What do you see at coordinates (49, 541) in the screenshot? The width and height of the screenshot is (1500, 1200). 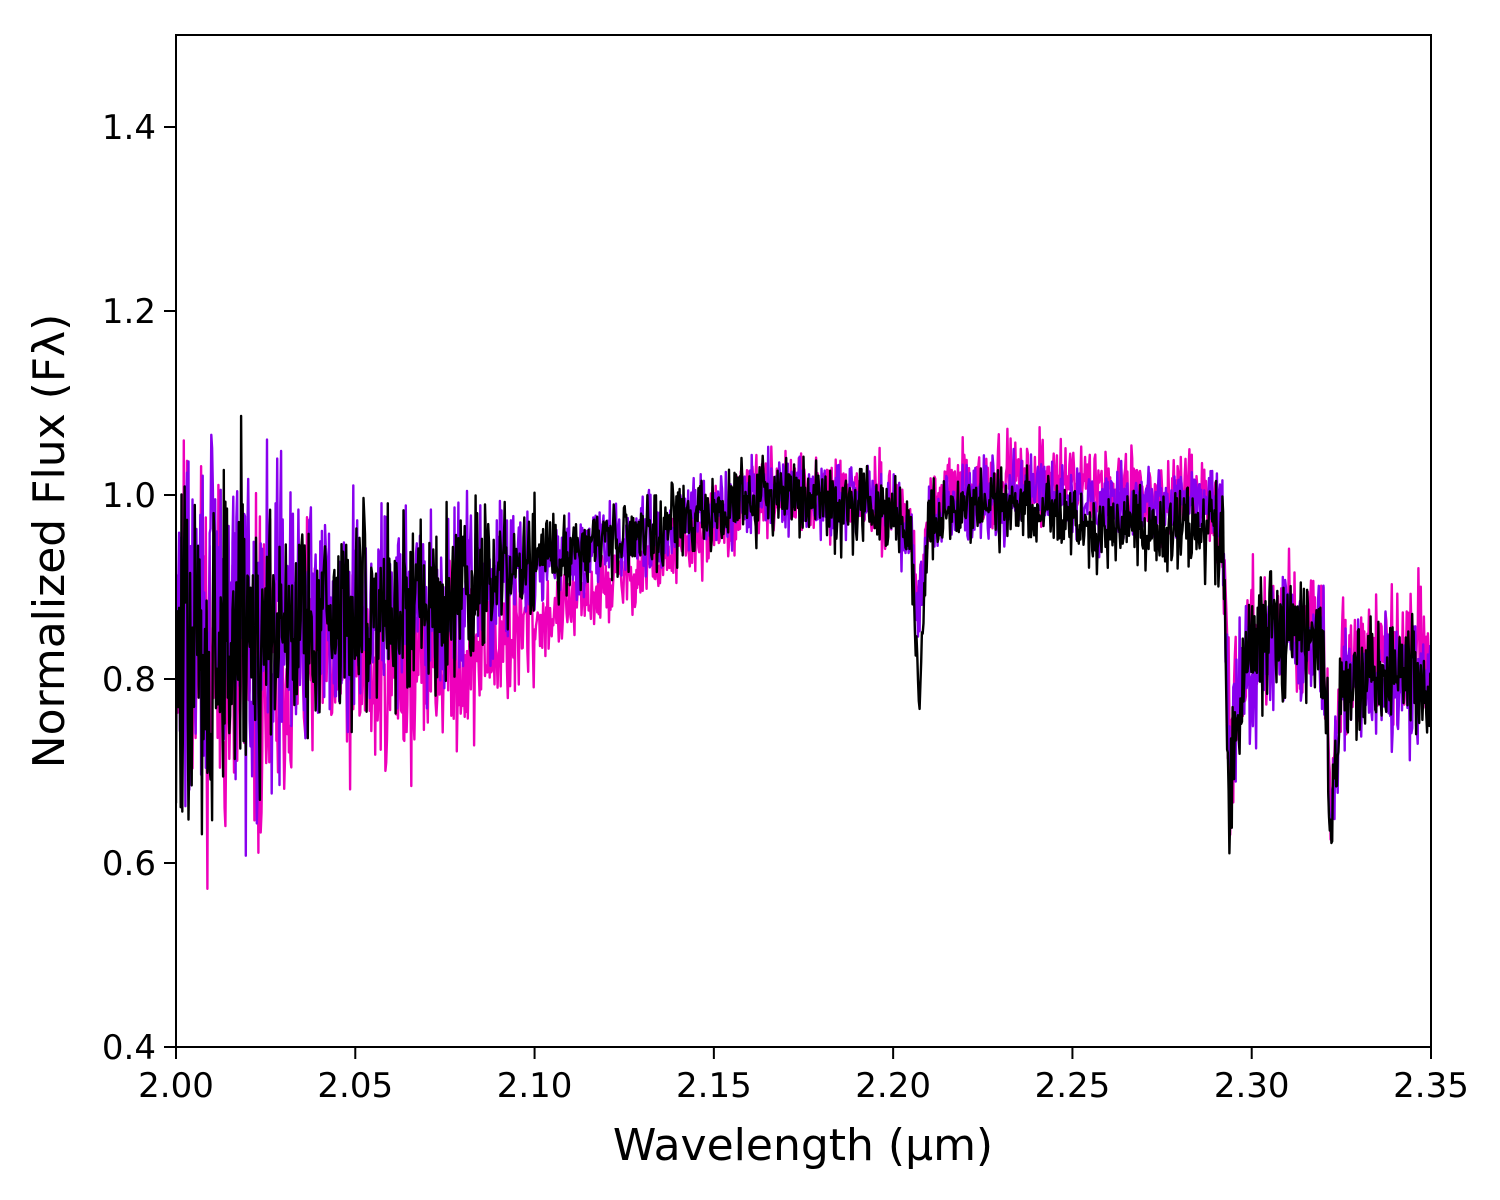 I see `y-axis-title: Normalized Flux (Fλ)` at bounding box center [49, 541].